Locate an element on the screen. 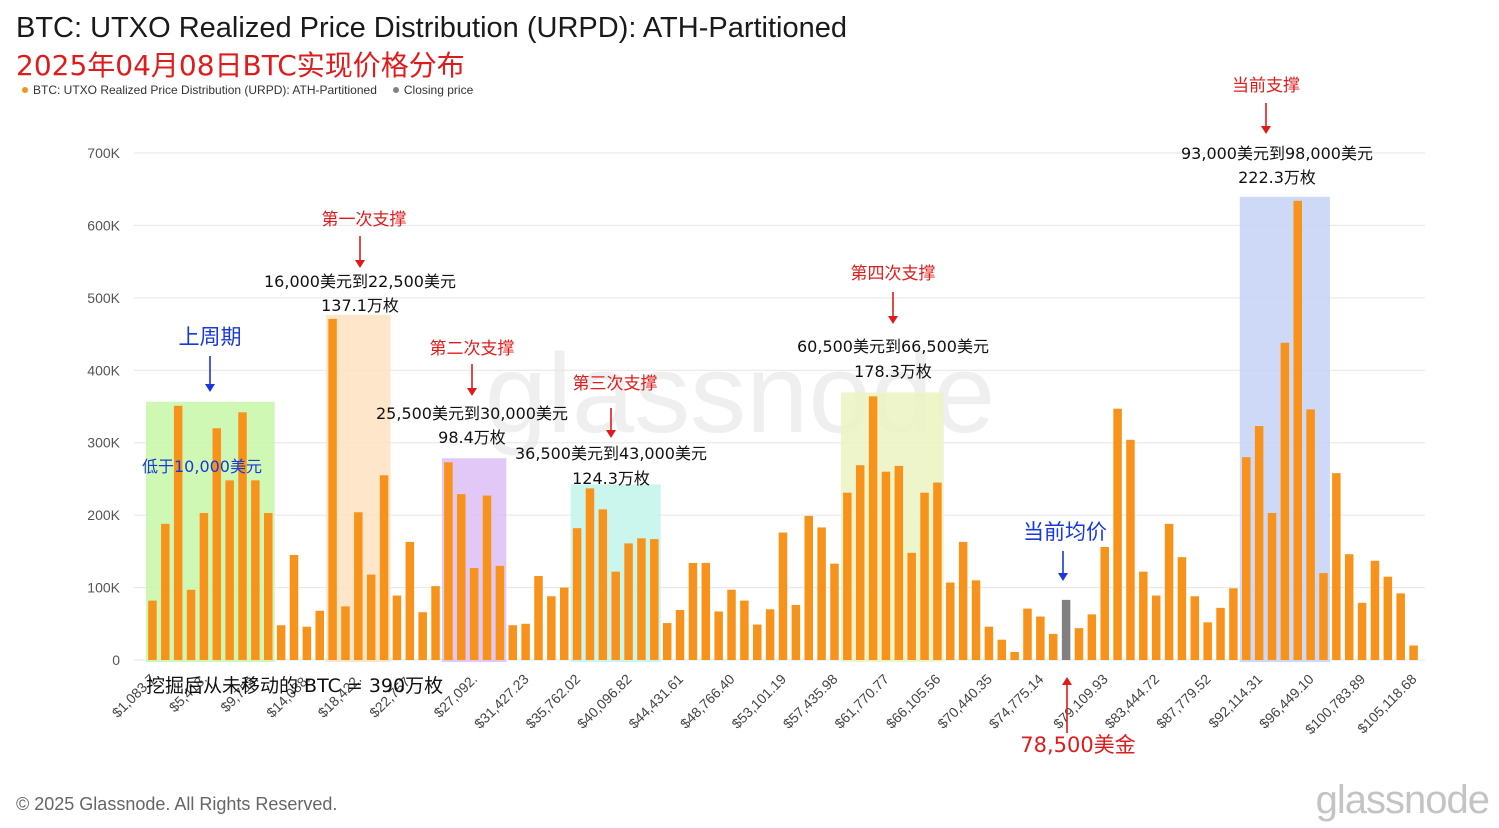 The width and height of the screenshot is (1499, 828). legend-item-closing: Closing price is located at coordinates (433, 90).